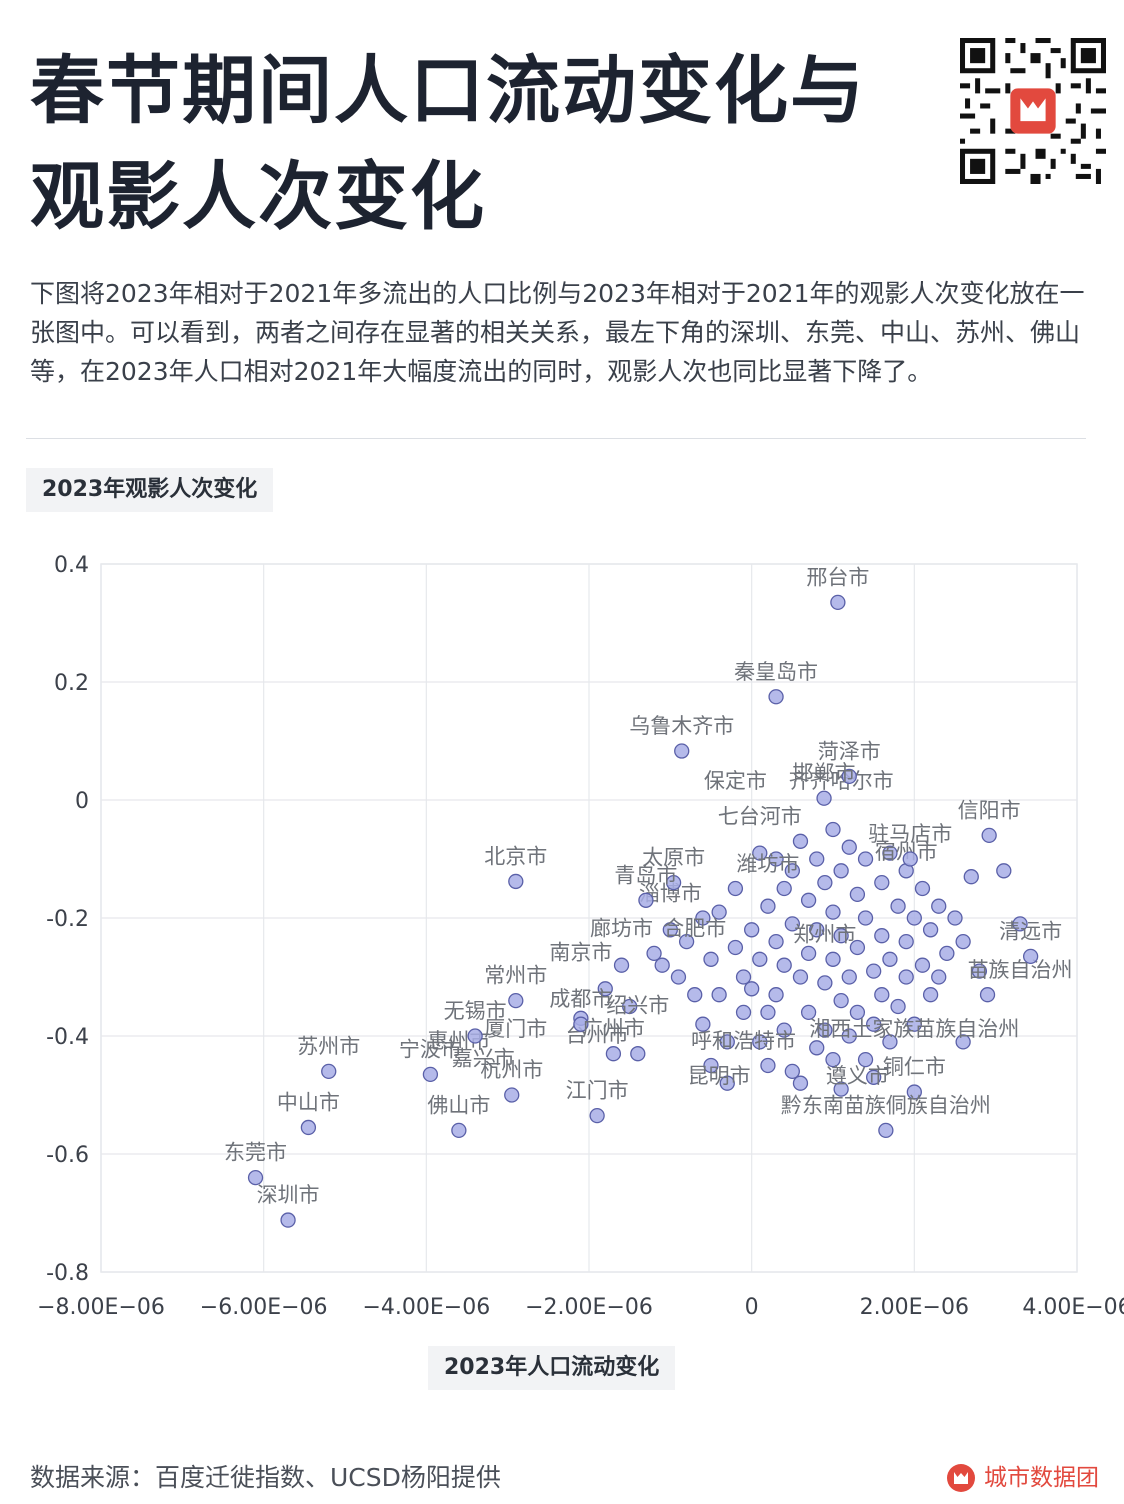 This screenshot has height=1504, width=1124. What do you see at coordinates (483, 1059) in the screenshot?
I see `data-label: 嘉兴市` at bounding box center [483, 1059].